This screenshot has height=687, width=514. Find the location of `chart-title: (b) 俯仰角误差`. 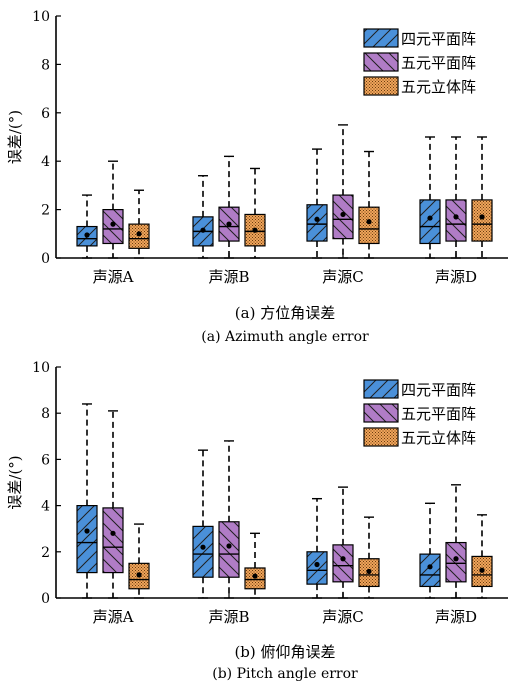

chart-title: (b) 俯仰角误差 is located at coordinates (284, 652).